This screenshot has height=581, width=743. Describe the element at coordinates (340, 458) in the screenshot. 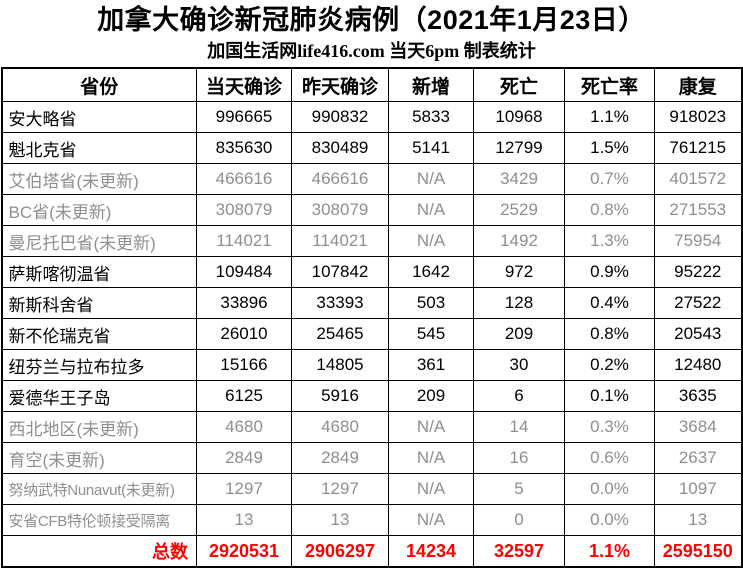

I see `yesterday-cell: 2849` at that location.